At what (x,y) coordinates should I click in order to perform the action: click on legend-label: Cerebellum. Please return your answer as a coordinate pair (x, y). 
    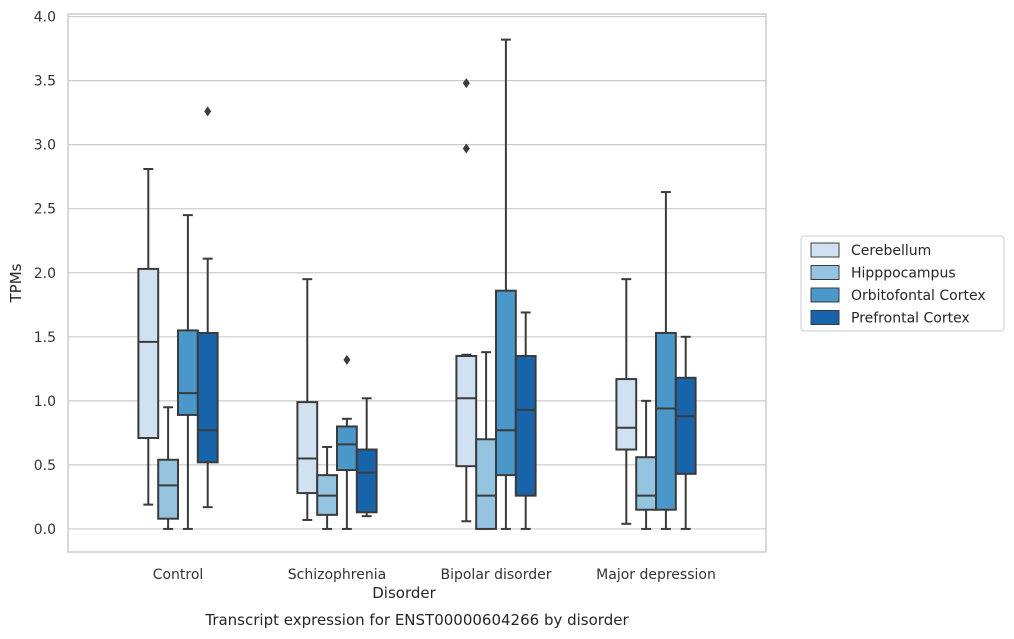
    Looking at the image, I should click on (891, 251).